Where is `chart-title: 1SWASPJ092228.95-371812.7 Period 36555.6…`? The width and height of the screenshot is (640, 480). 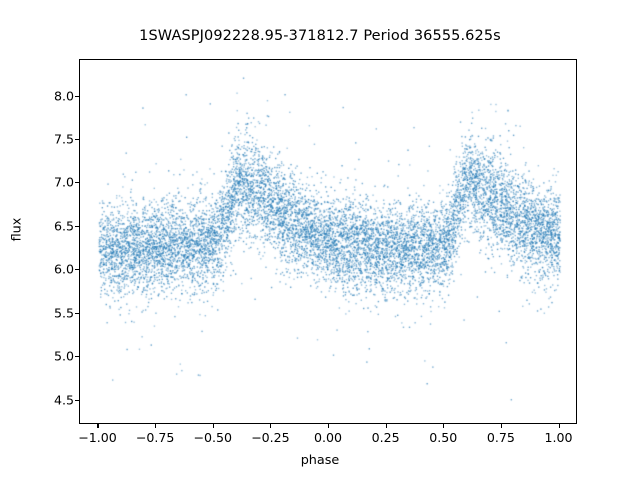 chart-title: 1SWASPJ092228.95-371812.7 Period 36555.6… is located at coordinates (320, 36).